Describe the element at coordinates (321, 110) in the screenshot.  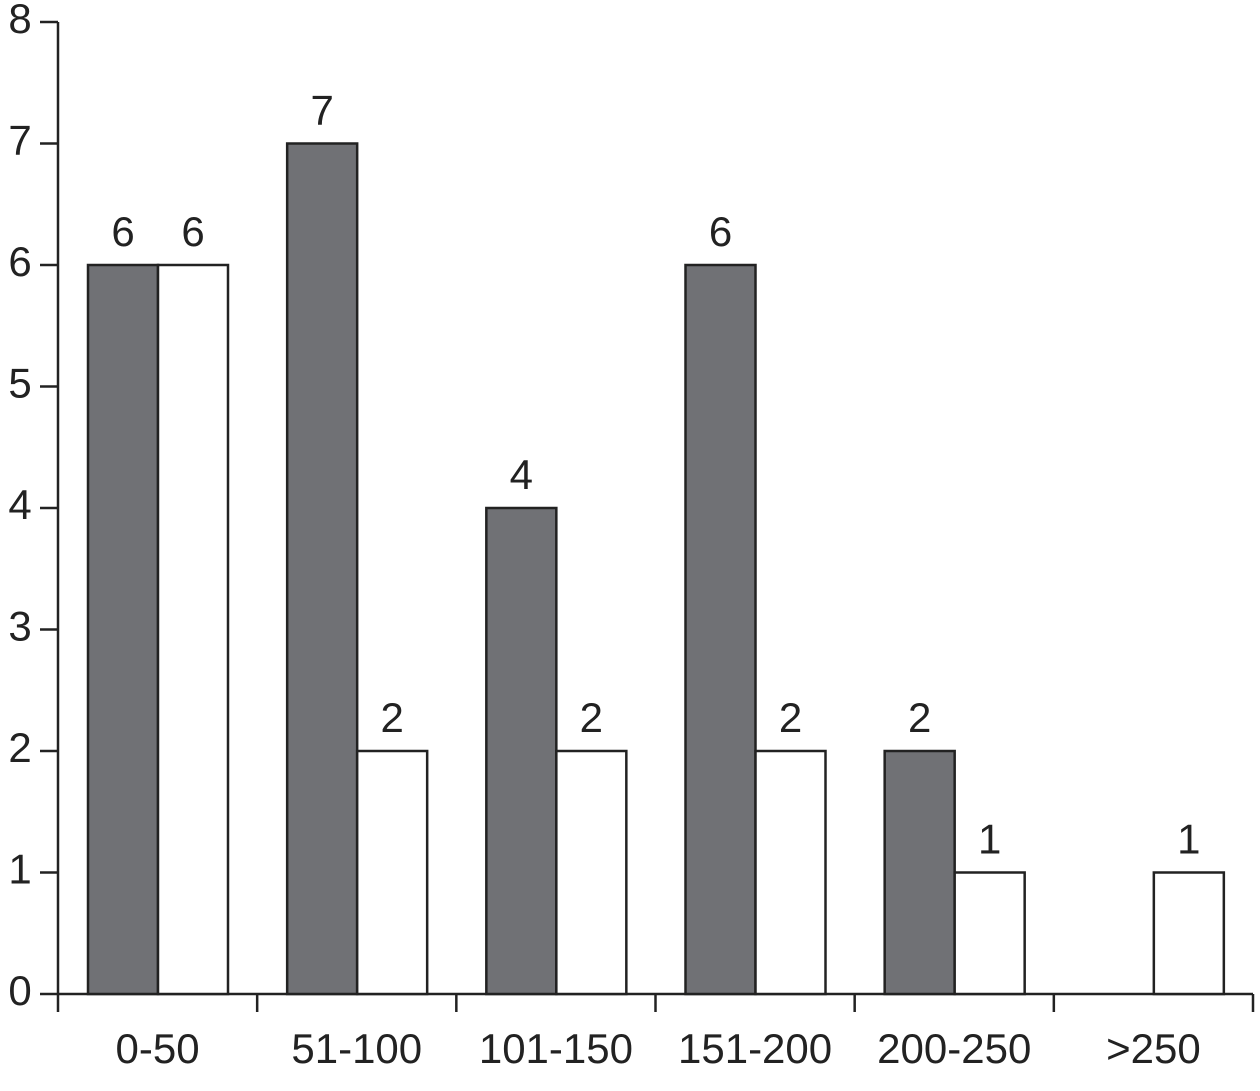
I see `data-label: 7` at that location.